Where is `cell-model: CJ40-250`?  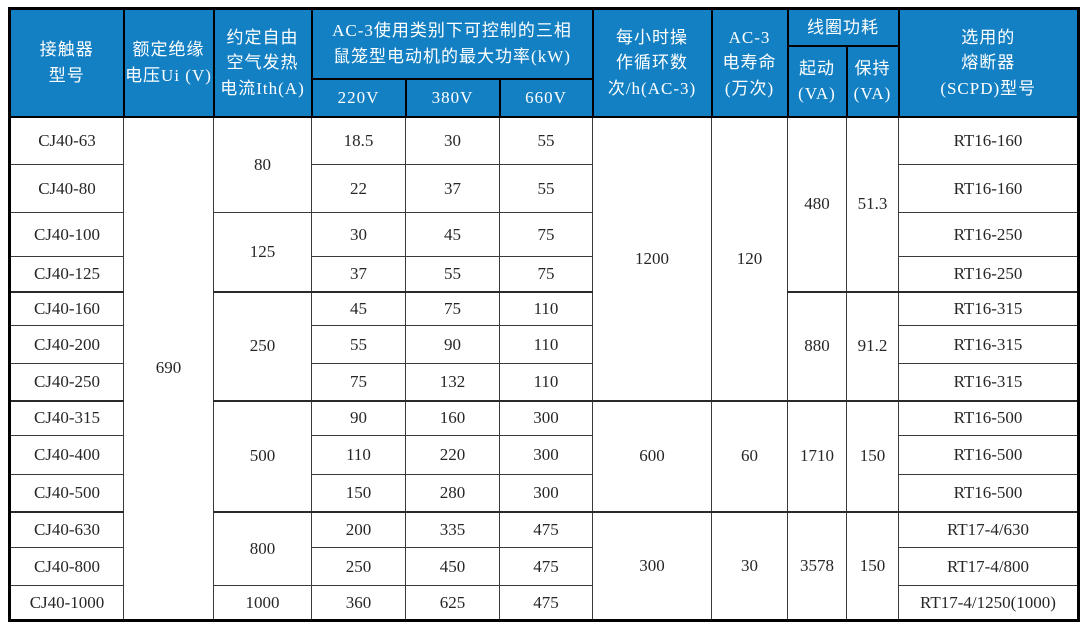
cell-model: CJ40-250 is located at coordinates (66, 382).